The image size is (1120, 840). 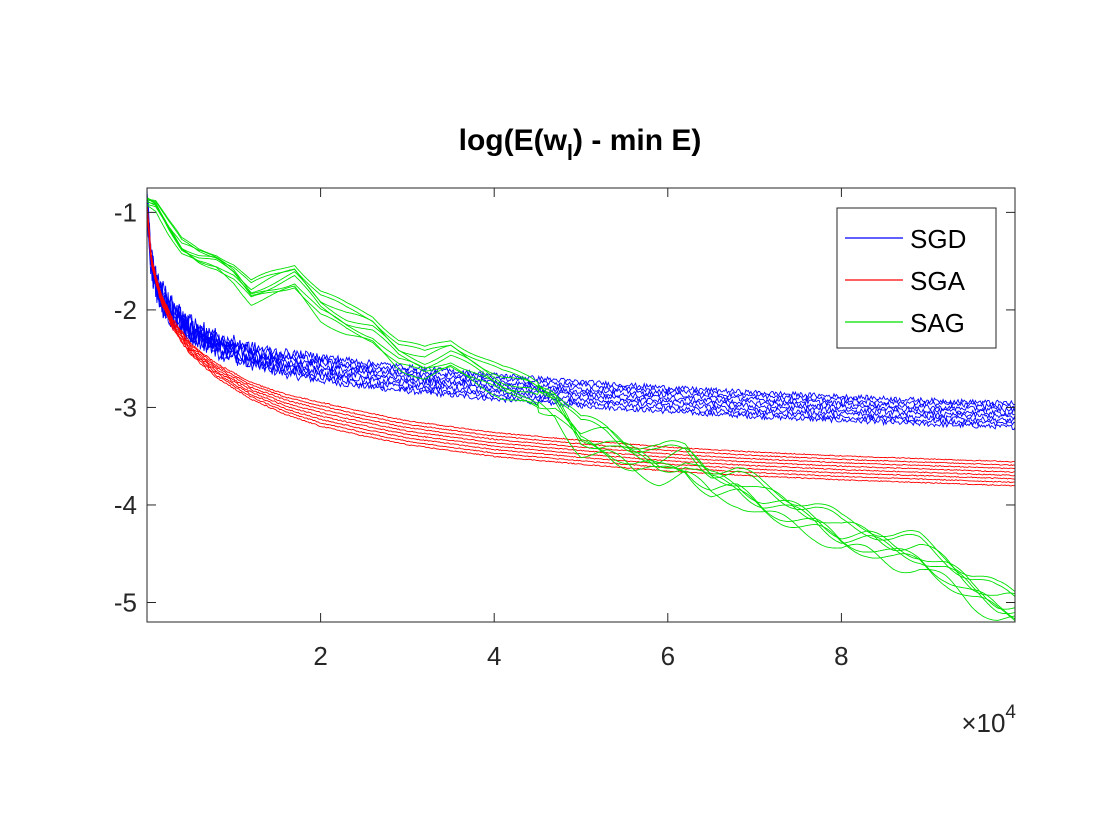 What do you see at coordinates (570, 152) in the screenshot?
I see `chart-title-subscript: l` at bounding box center [570, 152].